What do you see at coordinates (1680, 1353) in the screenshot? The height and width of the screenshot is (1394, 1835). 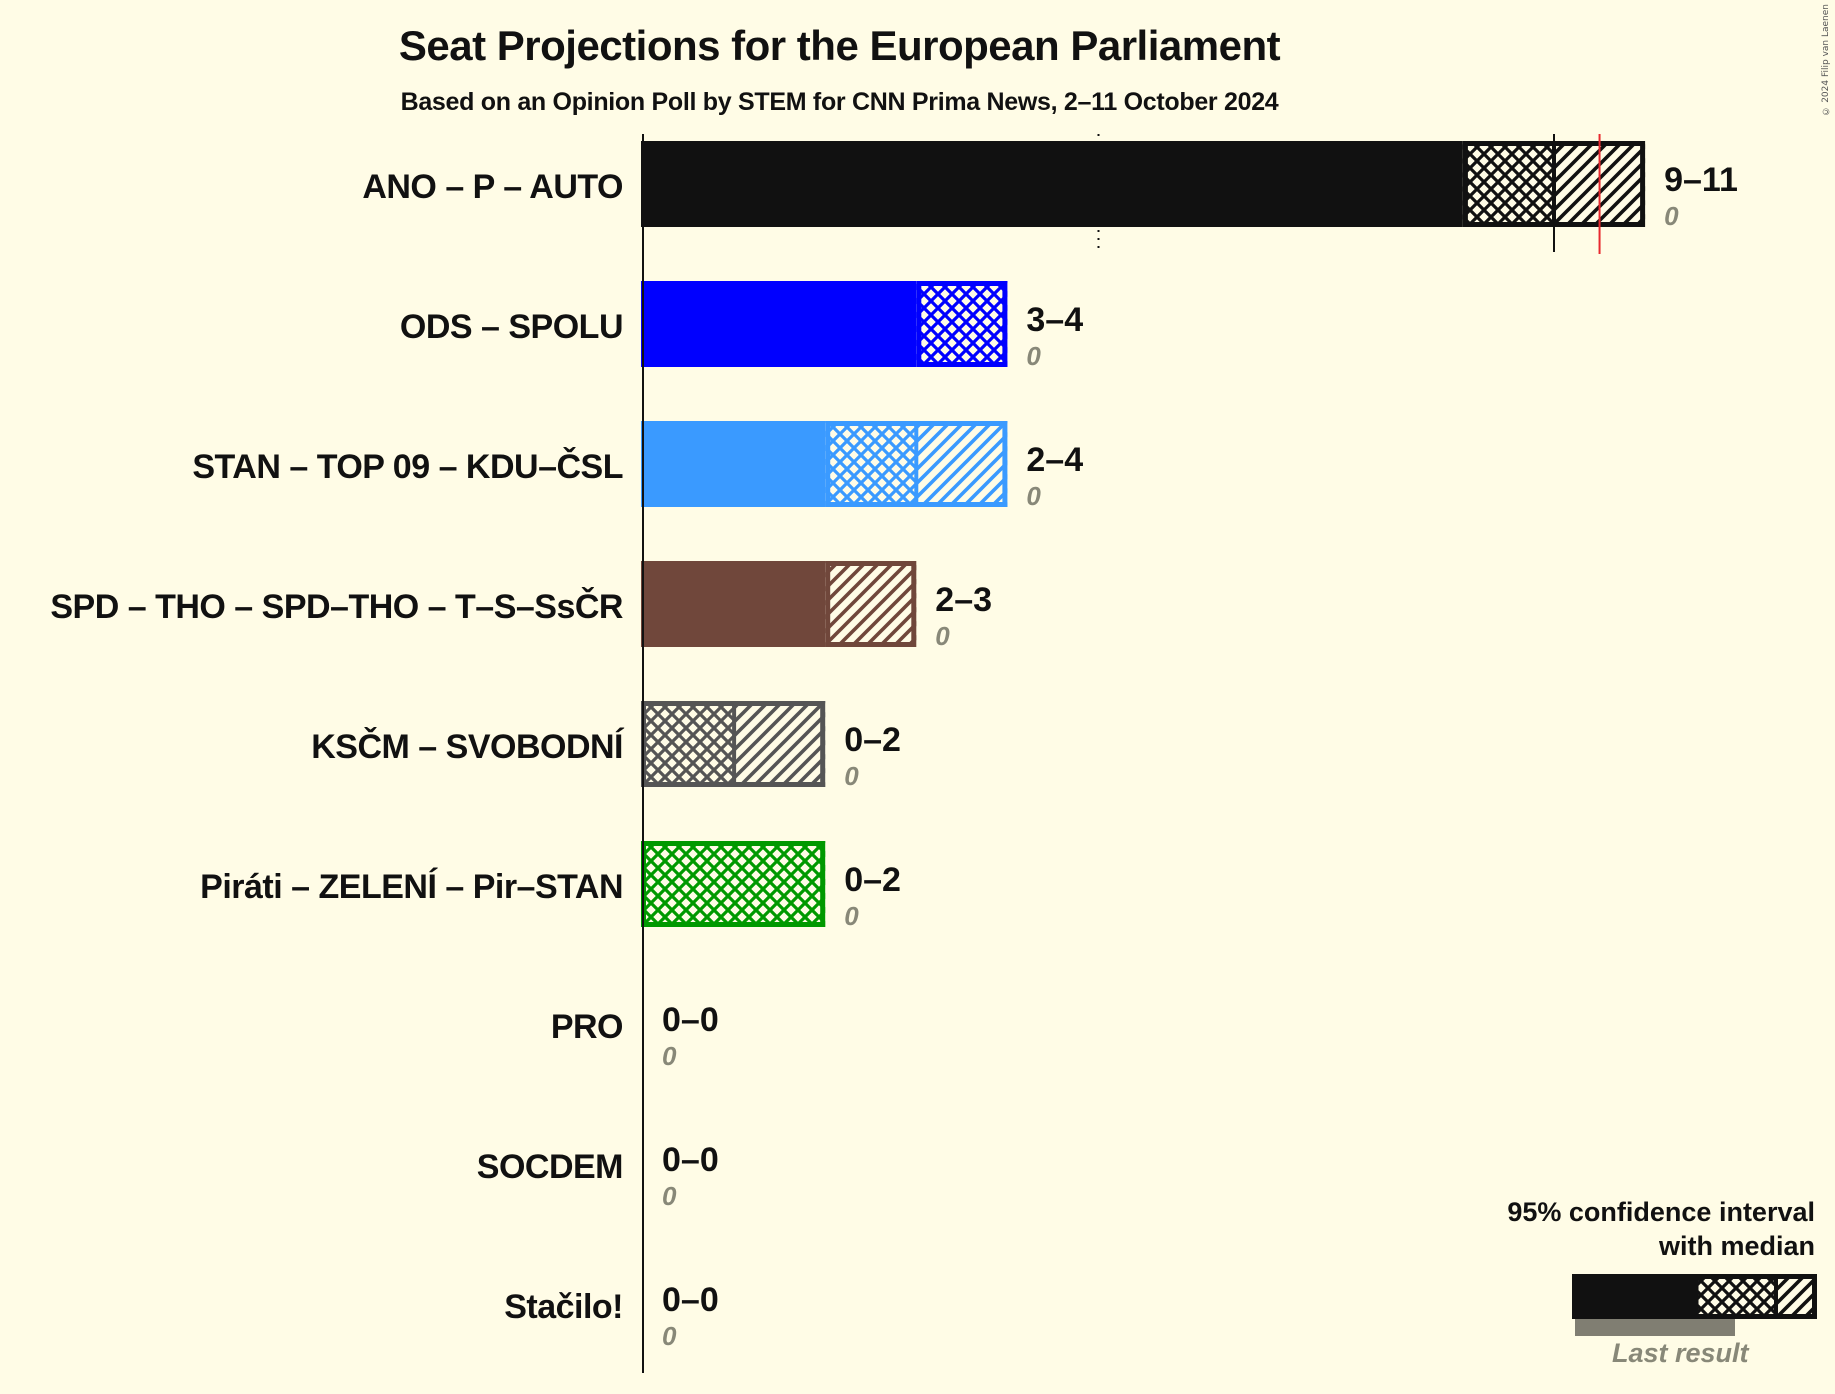 I see `legend-last-result-label: Last result` at bounding box center [1680, 1353].